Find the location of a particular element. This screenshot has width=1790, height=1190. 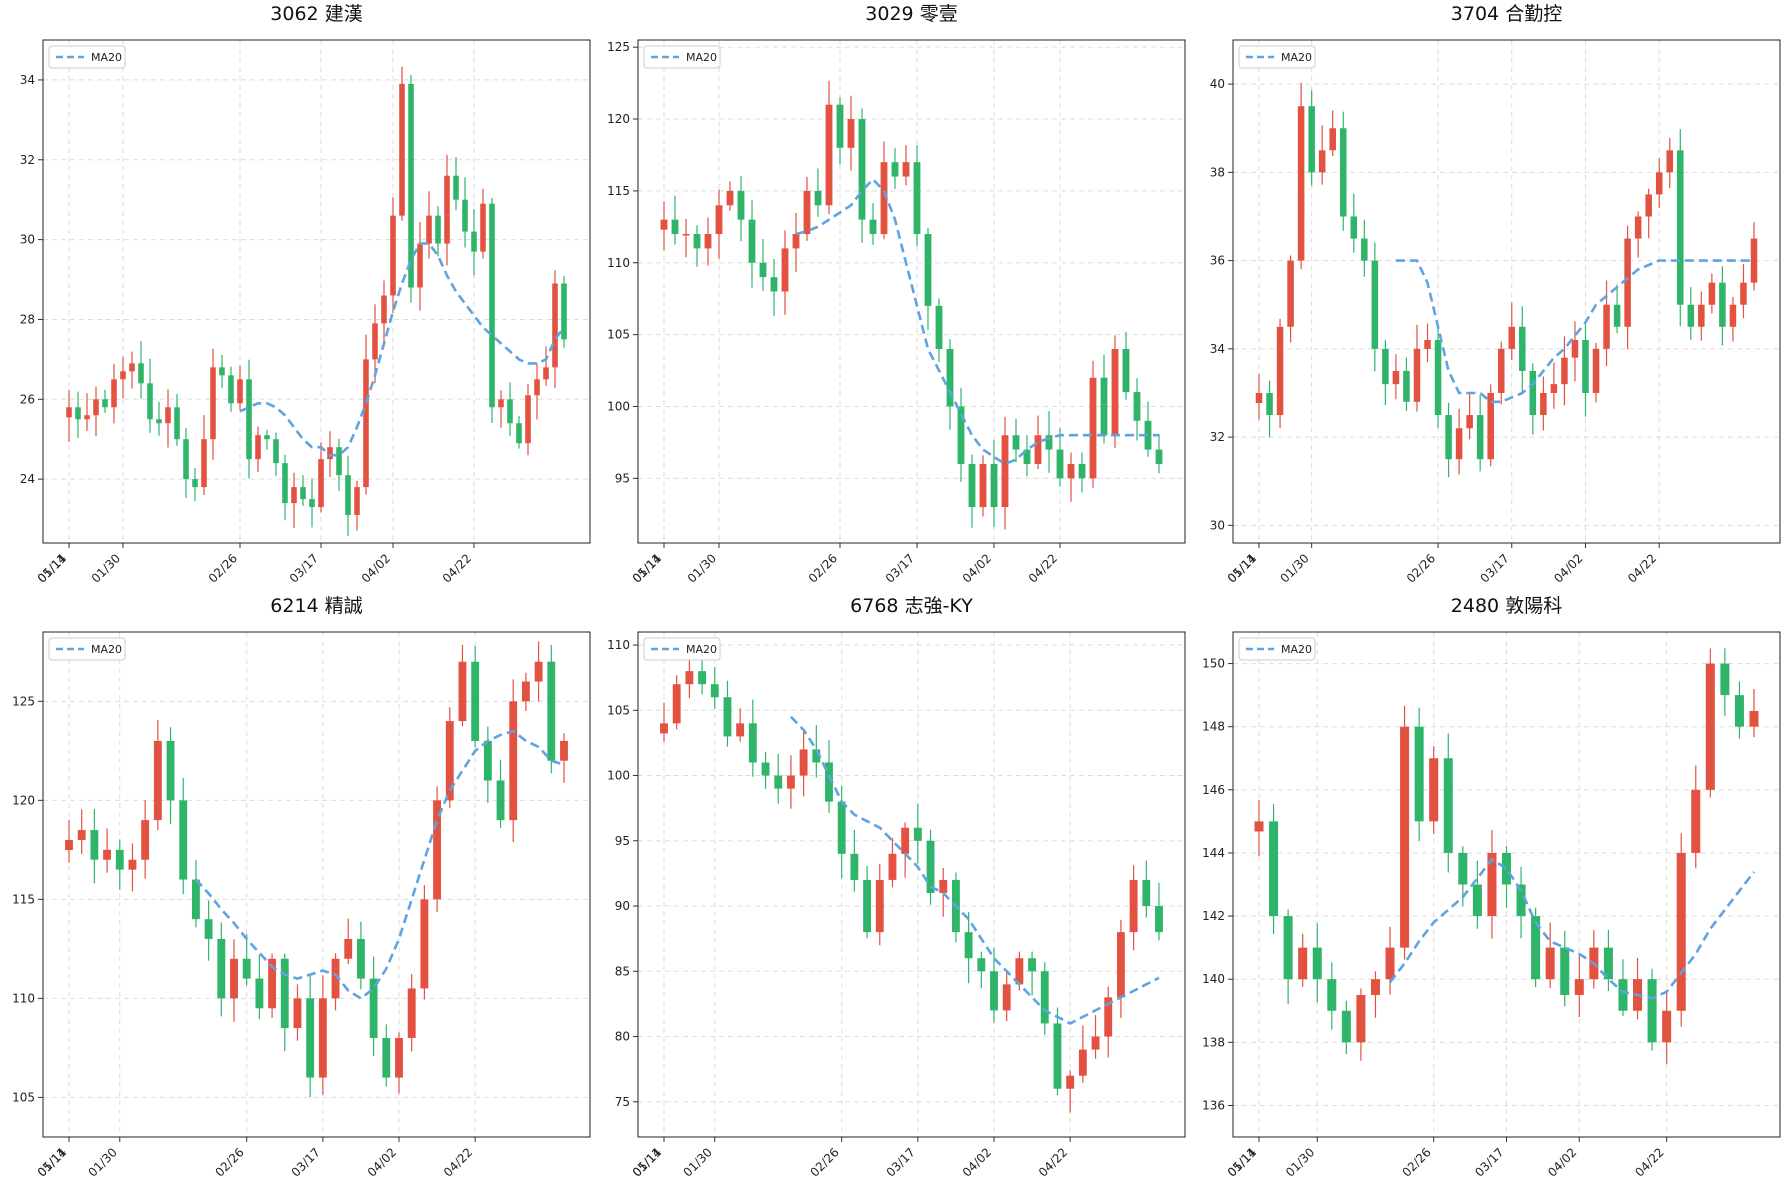

y-tick-label: 40 is located at coordinates (1217, 84).